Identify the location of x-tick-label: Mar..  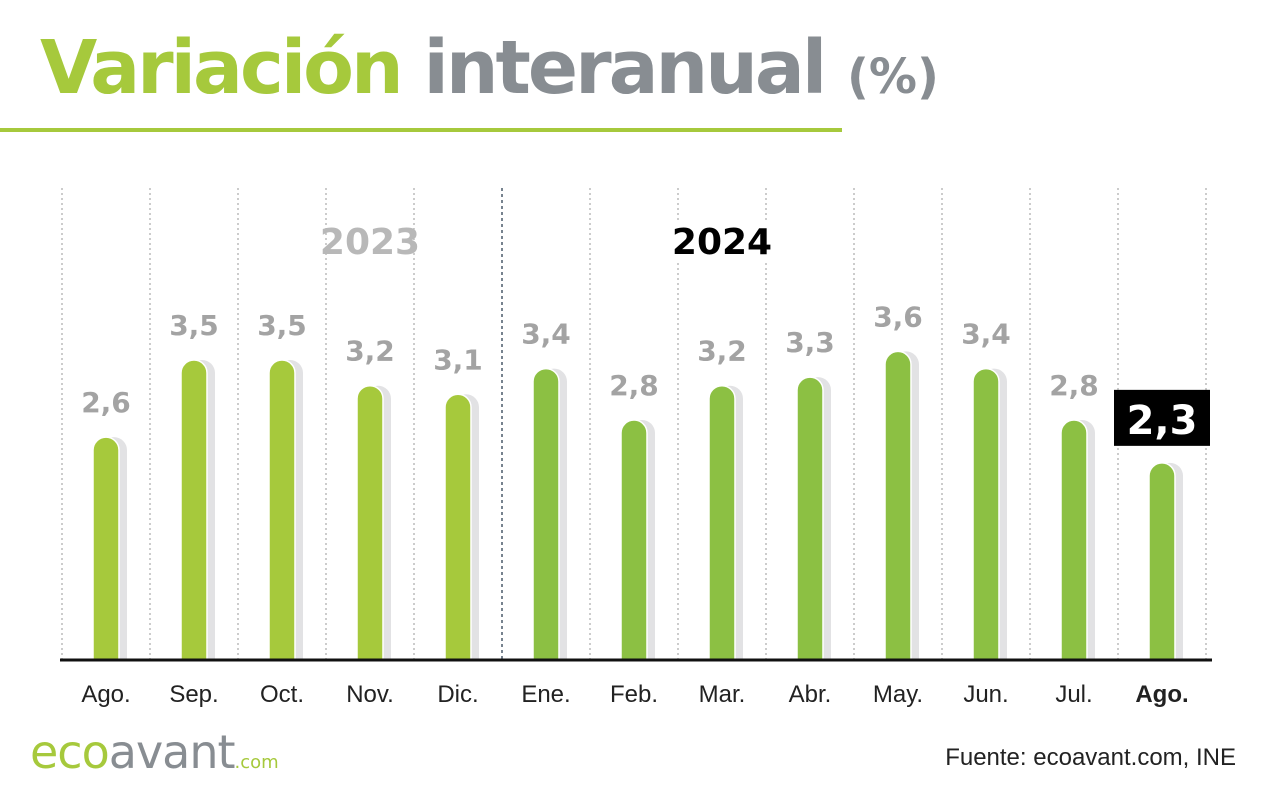
(722, 694).